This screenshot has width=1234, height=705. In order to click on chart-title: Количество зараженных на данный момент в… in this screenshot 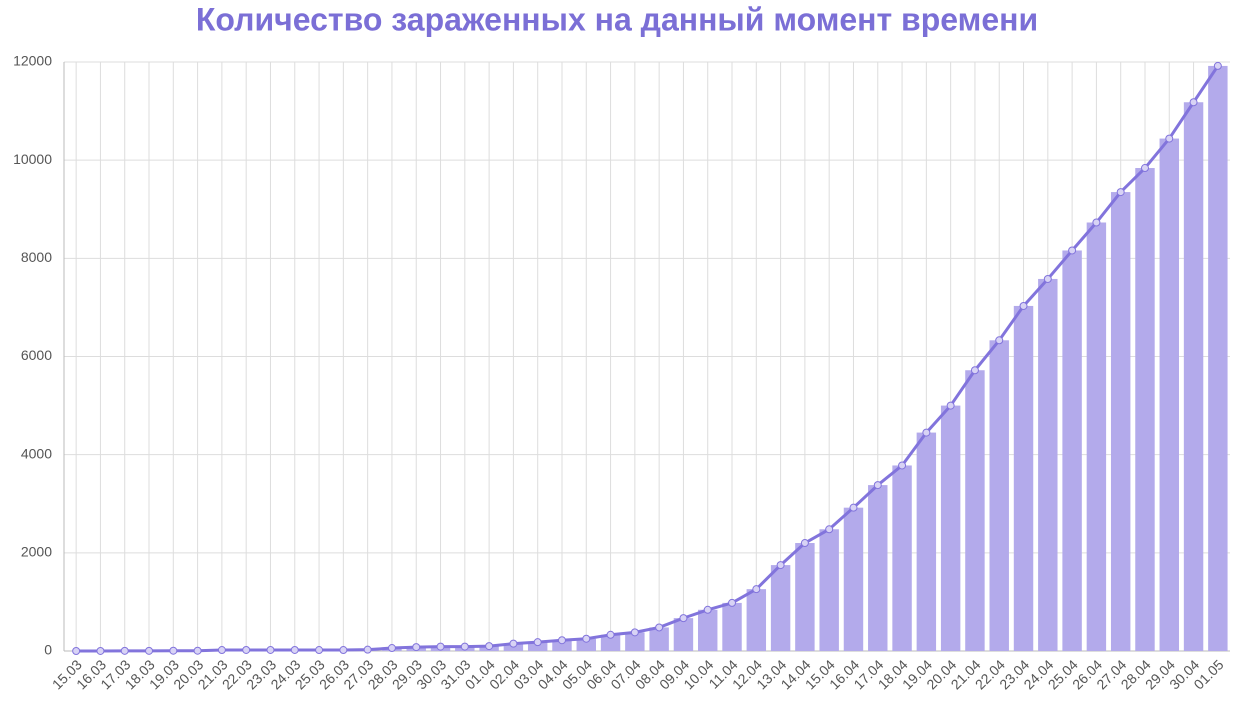, I will do `click(617, 19)`.